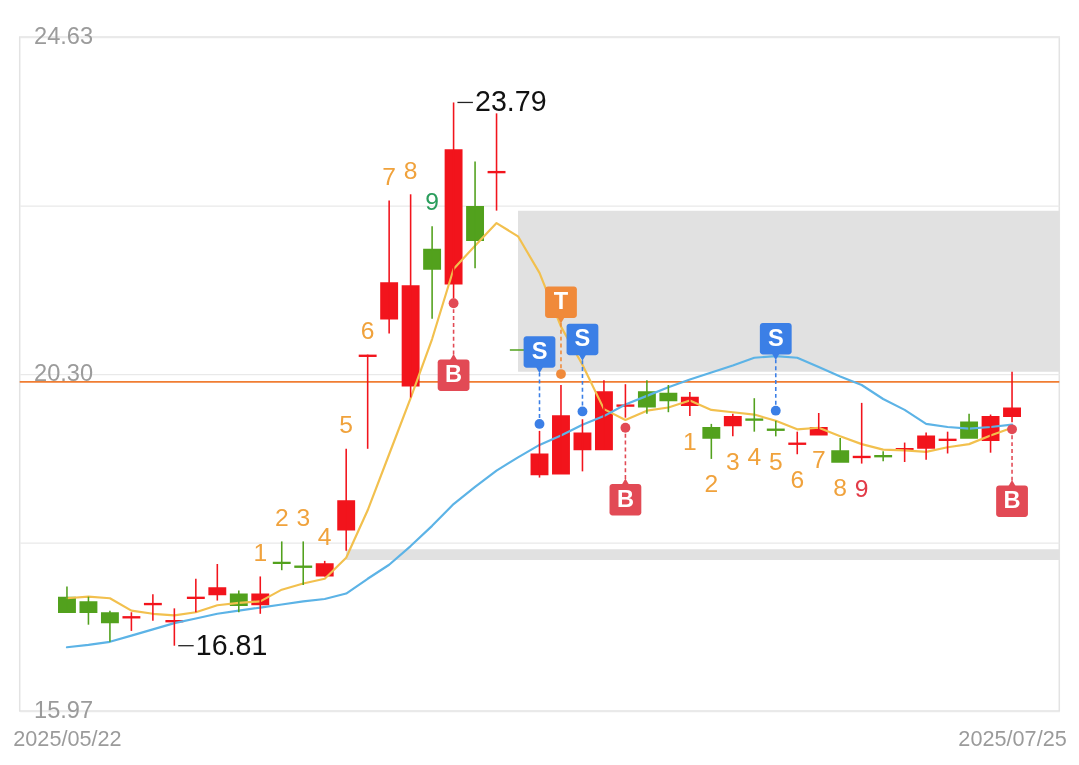 Image resolution: width=1079 pixels, height=765 pixels. What do you see at coordinates (511, 101) in the screenshot?
I see `annotation: 23.79` at bounding box center [511, 101].